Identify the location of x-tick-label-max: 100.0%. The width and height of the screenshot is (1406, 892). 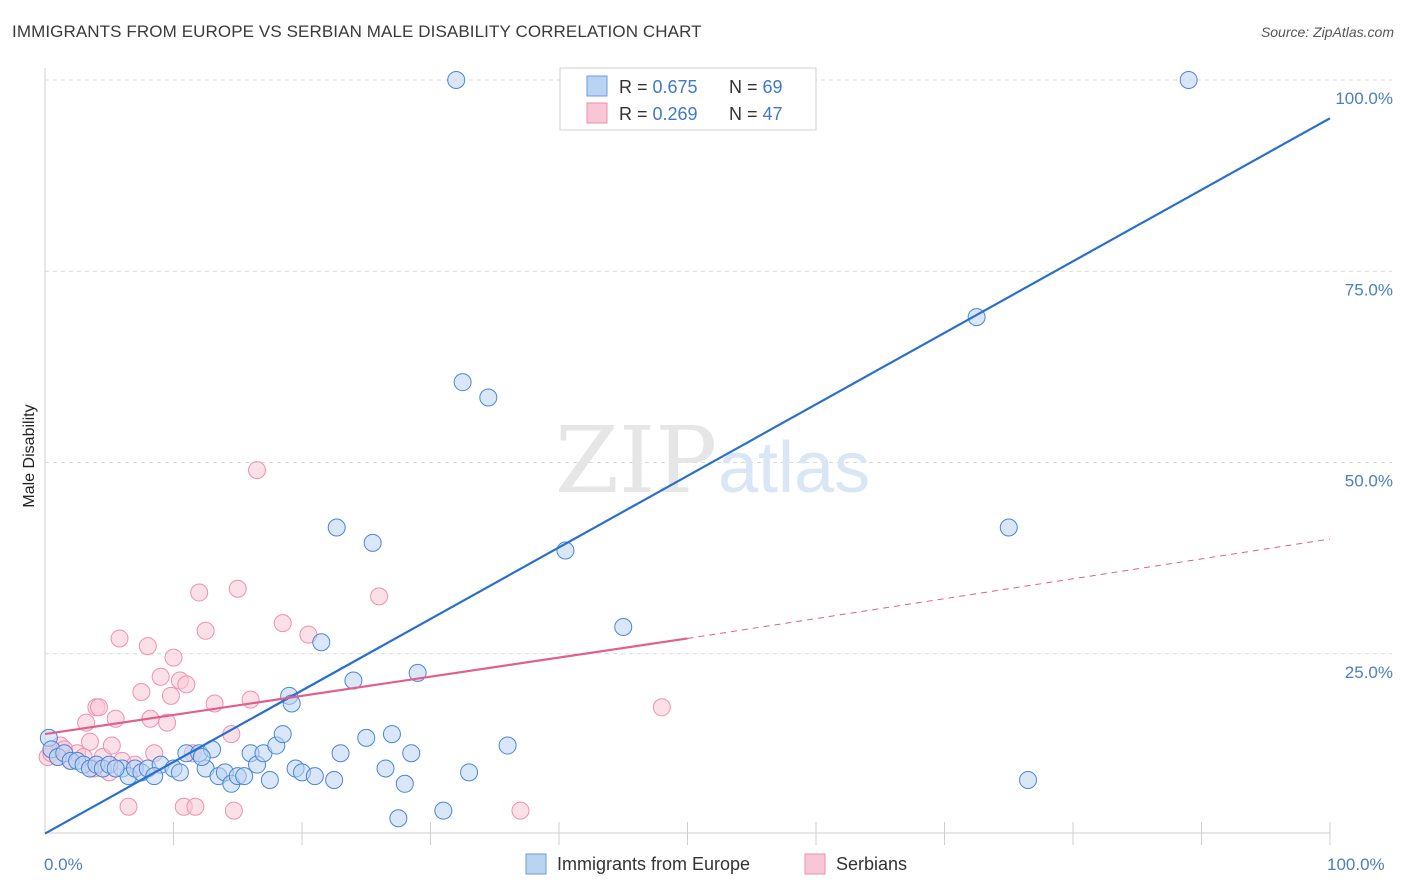
(1356, 864).